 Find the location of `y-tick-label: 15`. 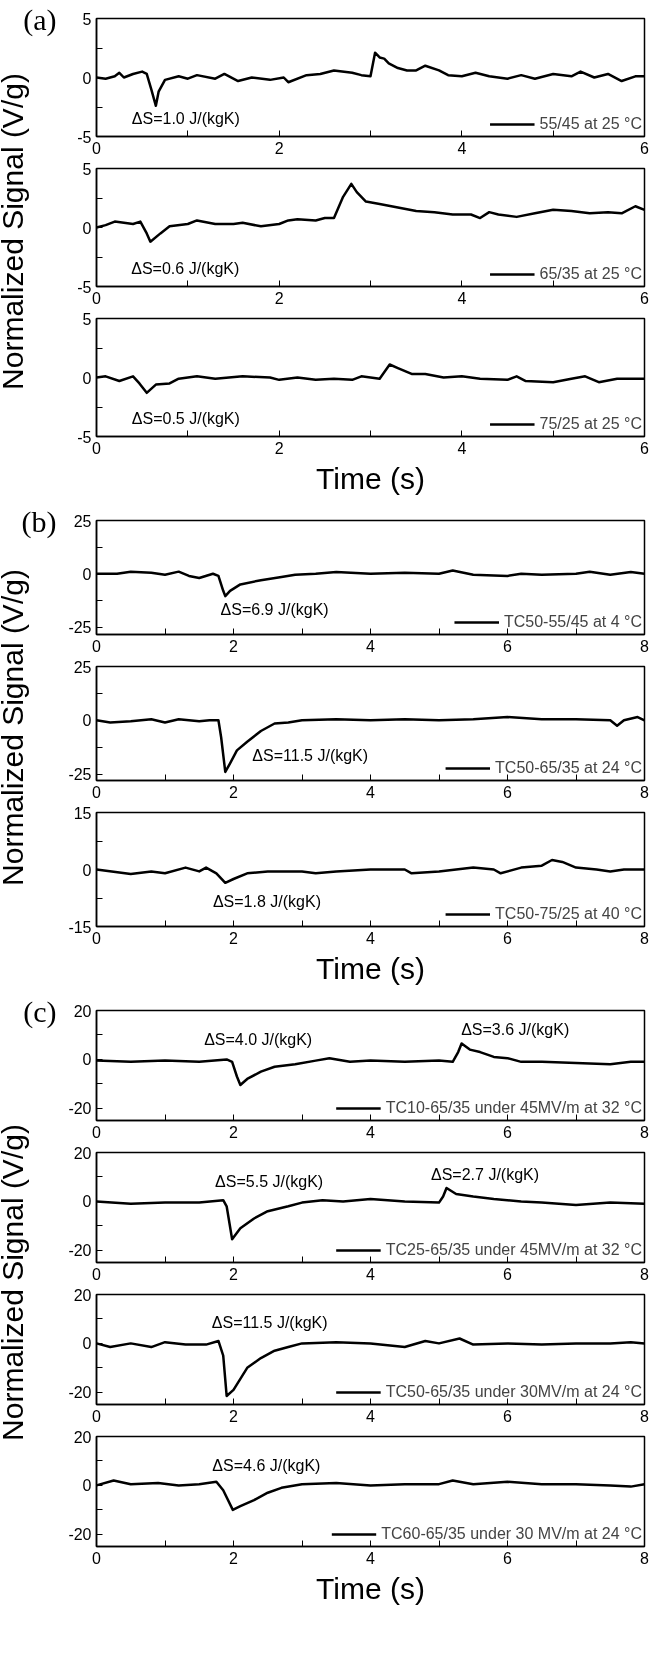

y-tick-label: 15 is located at coordinates (82, 813).